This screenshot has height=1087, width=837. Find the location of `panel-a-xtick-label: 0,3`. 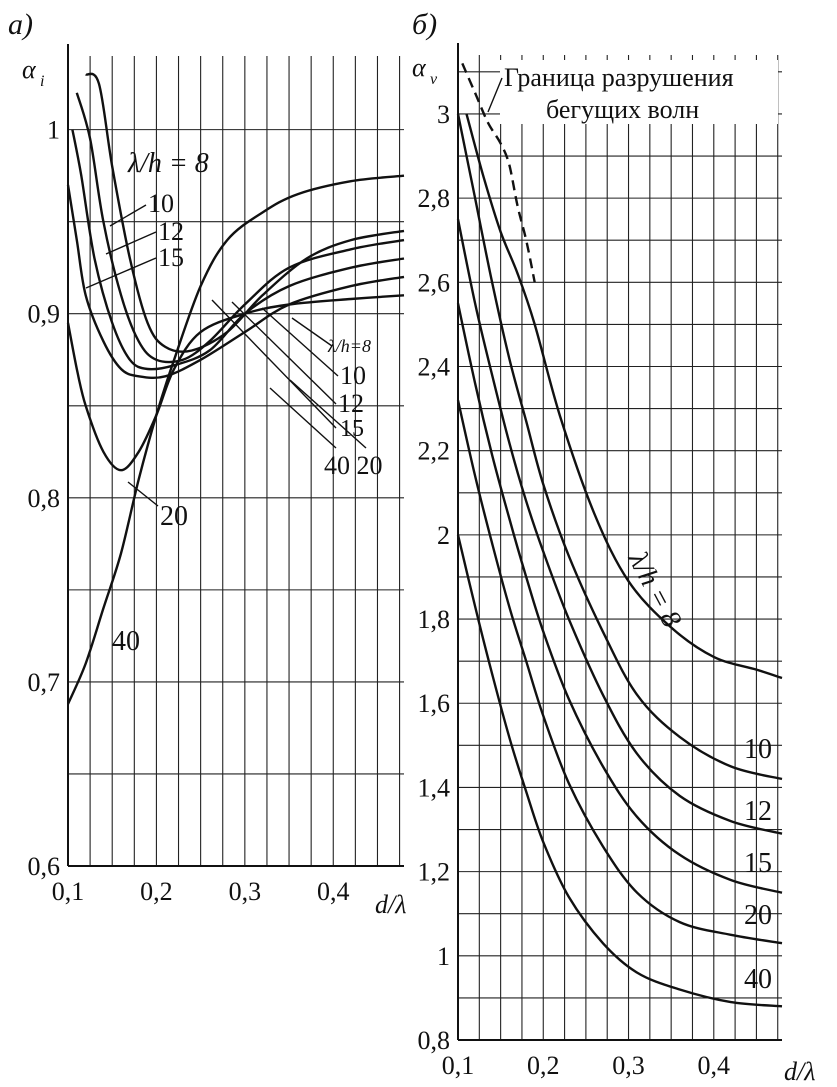

panel-a-xtick-label: 0,3 is located at coordinates (245, 891).